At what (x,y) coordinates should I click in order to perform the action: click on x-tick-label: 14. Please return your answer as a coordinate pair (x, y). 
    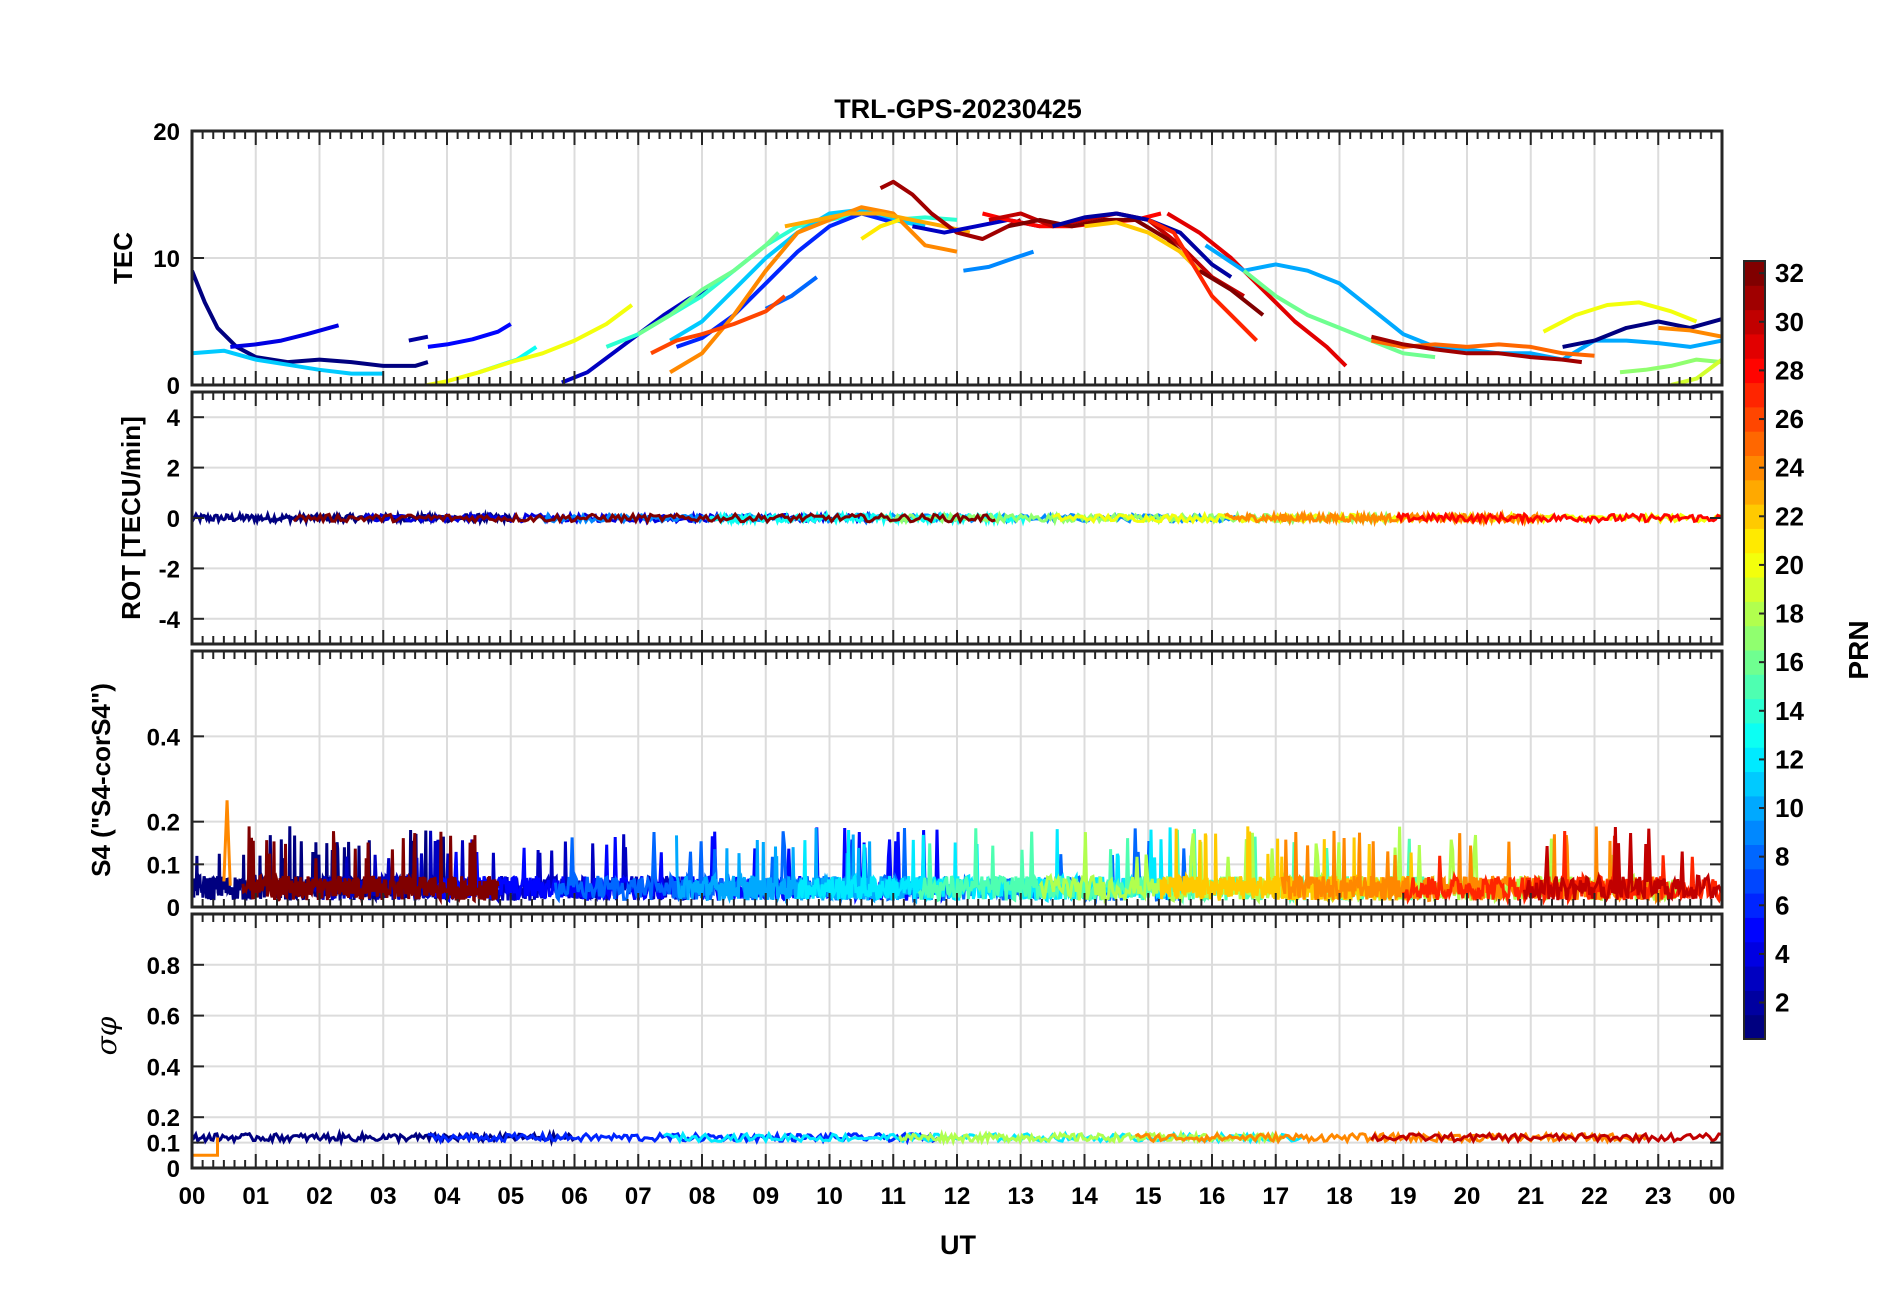
    Looking at the image, I should click on (1084, 1196).